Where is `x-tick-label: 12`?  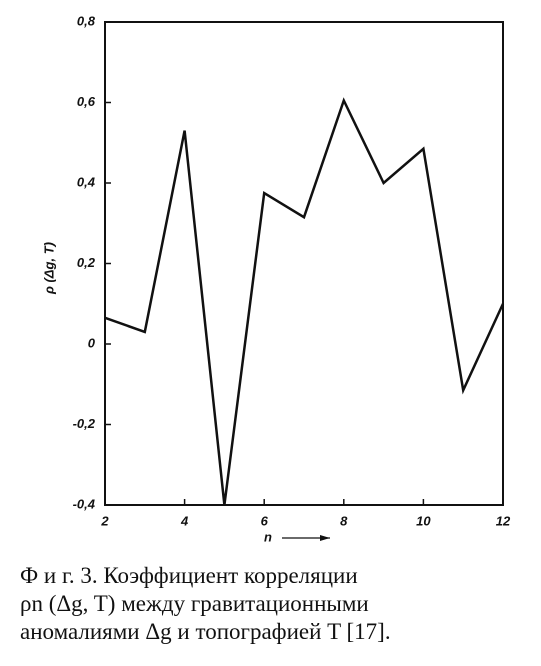
x-tick-label: 12 is located at coordinates (503, 520).